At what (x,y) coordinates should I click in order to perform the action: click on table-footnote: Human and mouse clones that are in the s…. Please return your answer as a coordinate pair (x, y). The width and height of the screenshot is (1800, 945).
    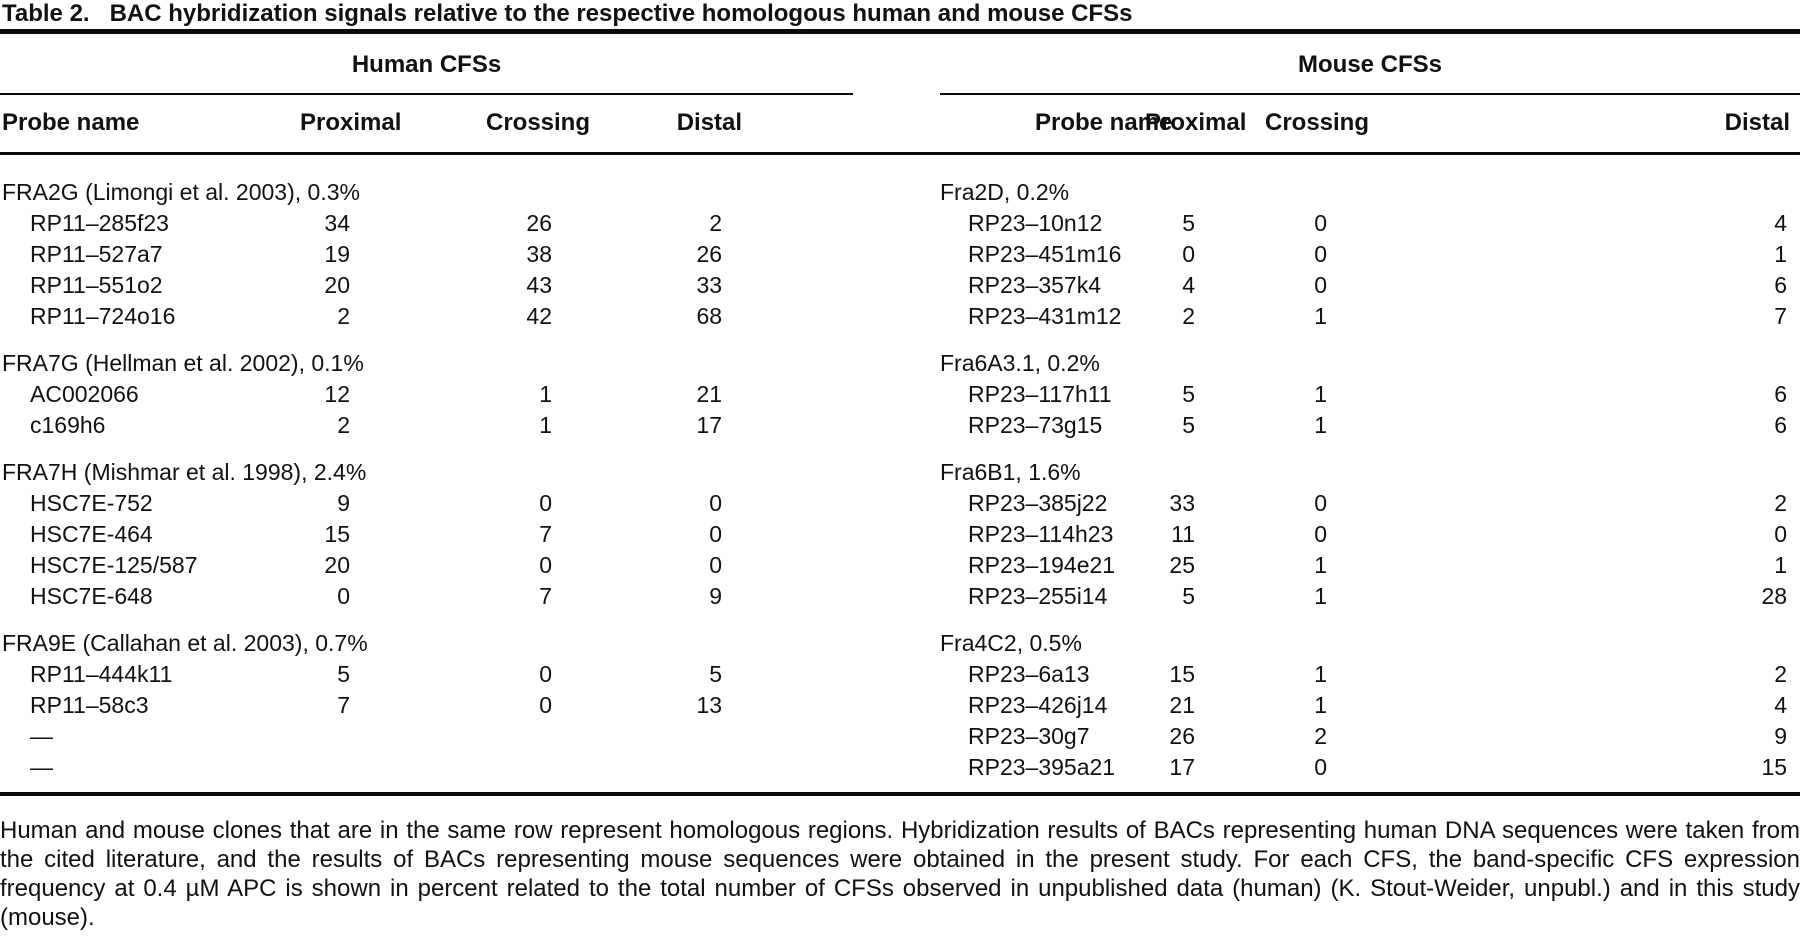
    Looking at the image, I should click on (900, 874).